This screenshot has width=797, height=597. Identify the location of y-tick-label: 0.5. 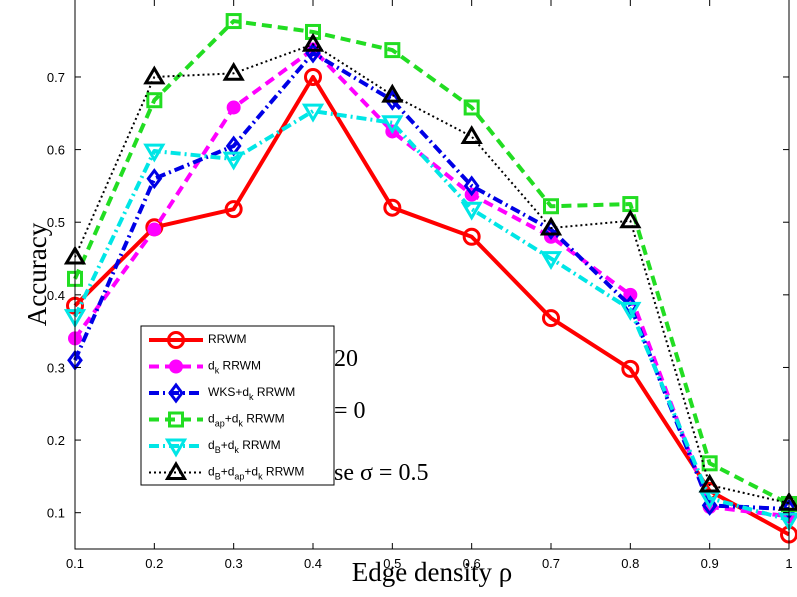
(56, 222).